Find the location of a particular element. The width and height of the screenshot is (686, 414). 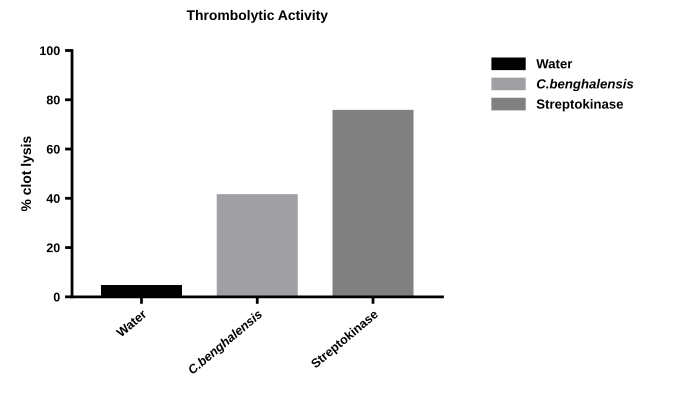

y-tick-label: 60 is located at coordinates (53, 149).